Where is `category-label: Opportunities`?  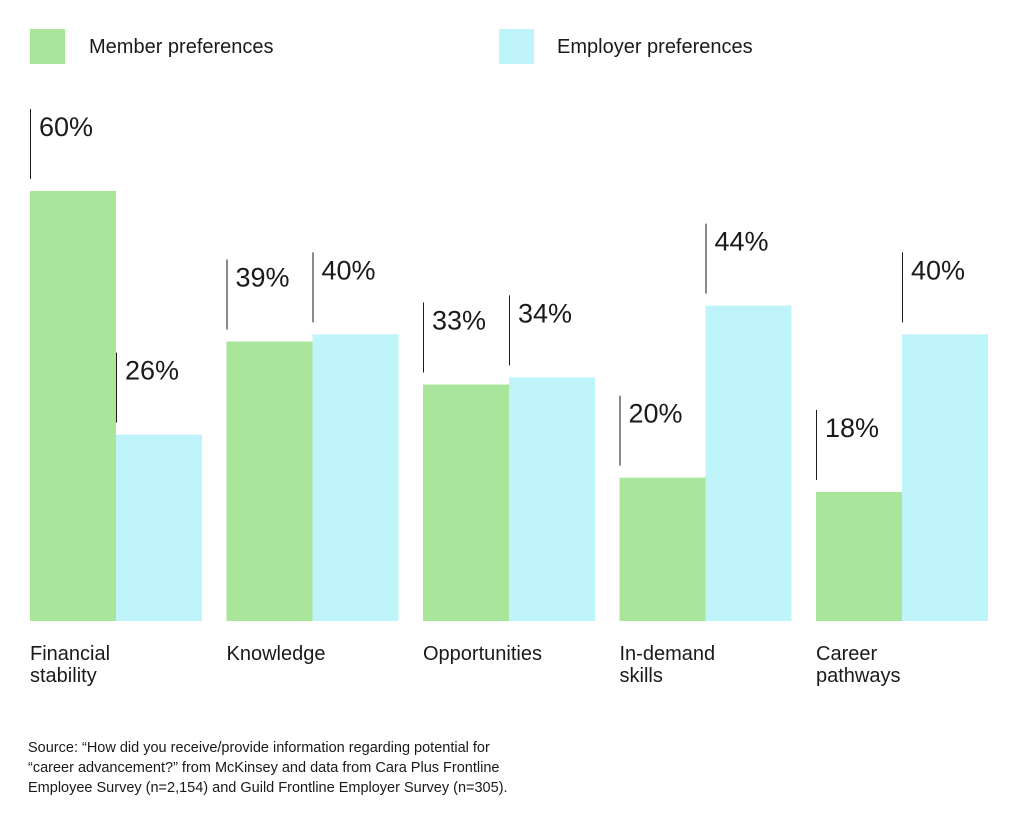 category-label: Opportunities is located at coordinates (482, 654).